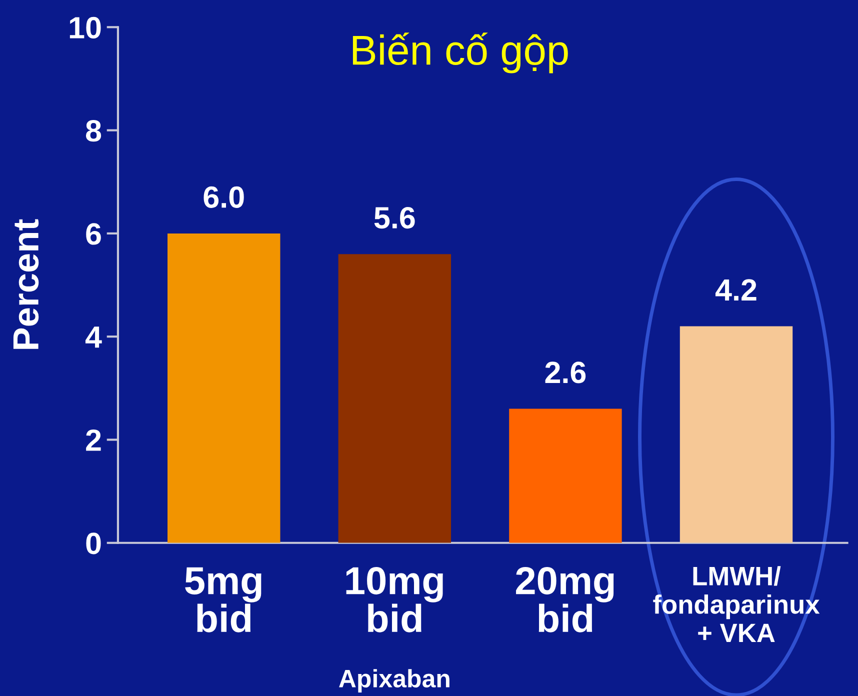 The width and height of the screenshot is (858, 696). What do you see at coordinates (93, 337) in the screenshot?
I see `y-tick-label: 4` at bounding box center [93, 337].